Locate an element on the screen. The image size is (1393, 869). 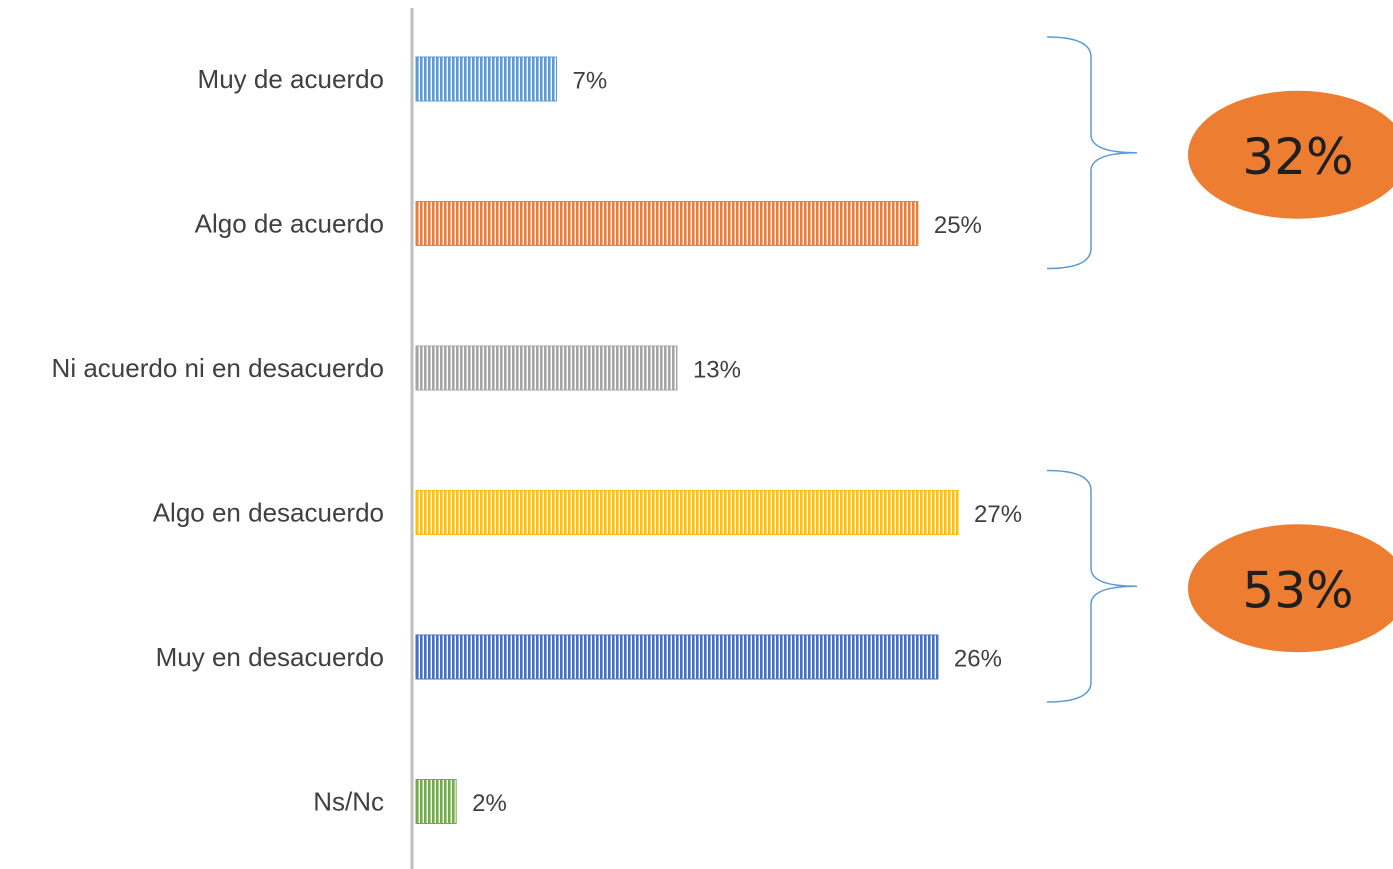
group-total-label-1: 32% is located at coordinates (1297, 157).